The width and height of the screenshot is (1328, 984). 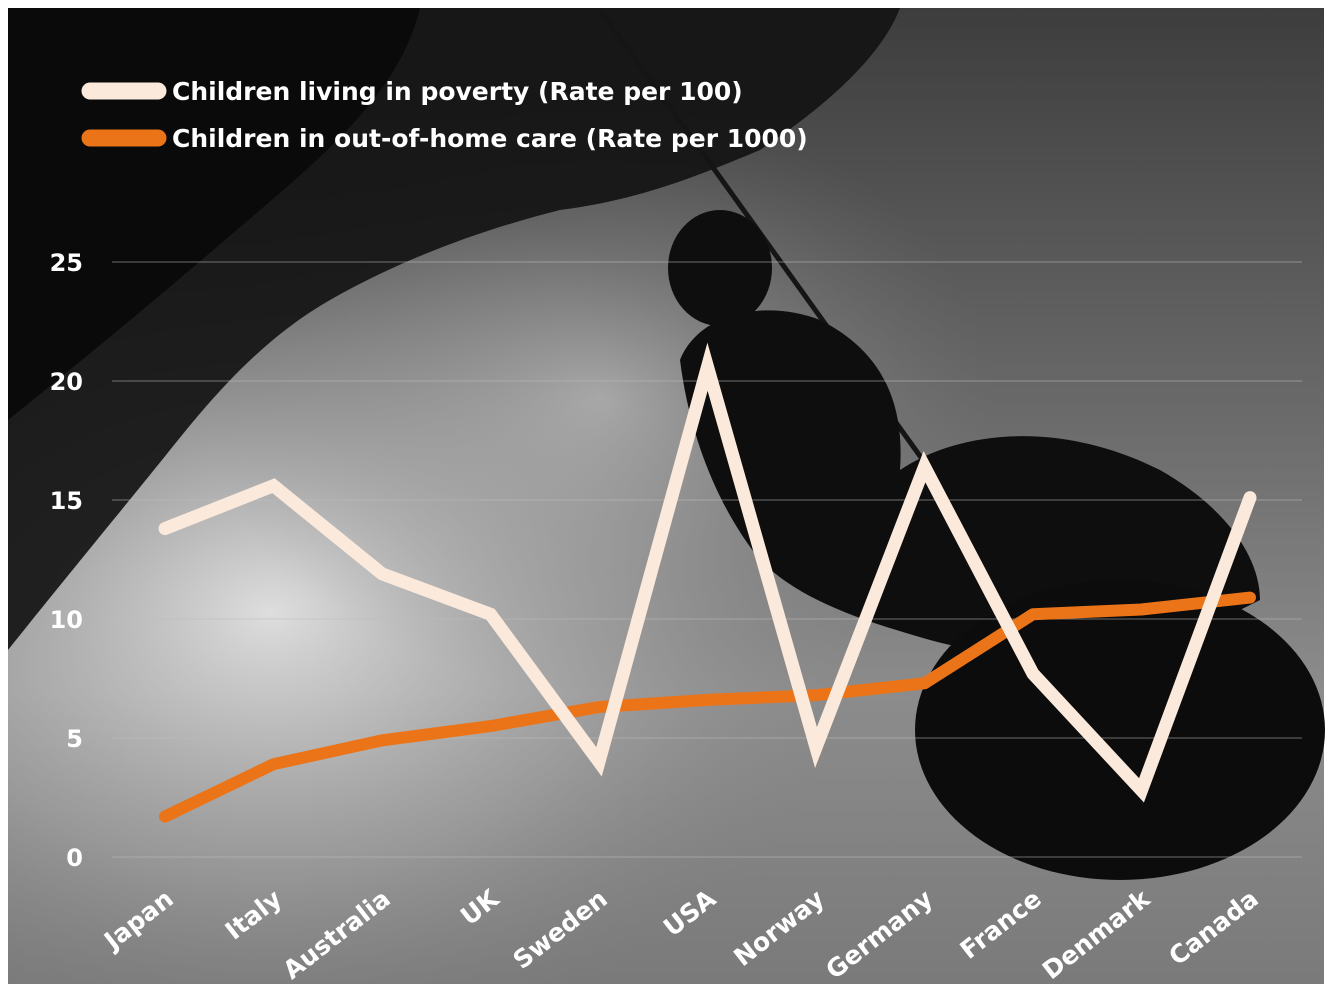 I want to click on y-tick-label-25: 25, so click(x=66, y=263).